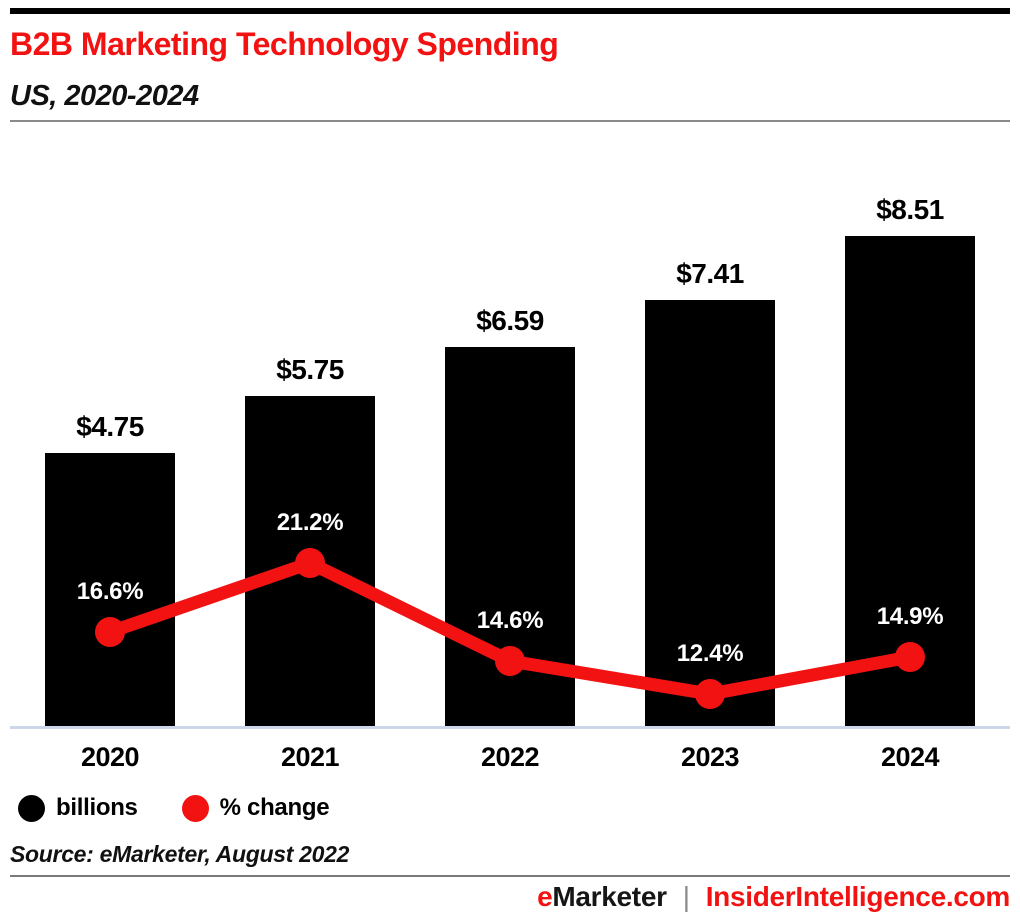 The image size is (1020, 920). I want to click on x-axis-label-2023: 2023, so click(710, 757).